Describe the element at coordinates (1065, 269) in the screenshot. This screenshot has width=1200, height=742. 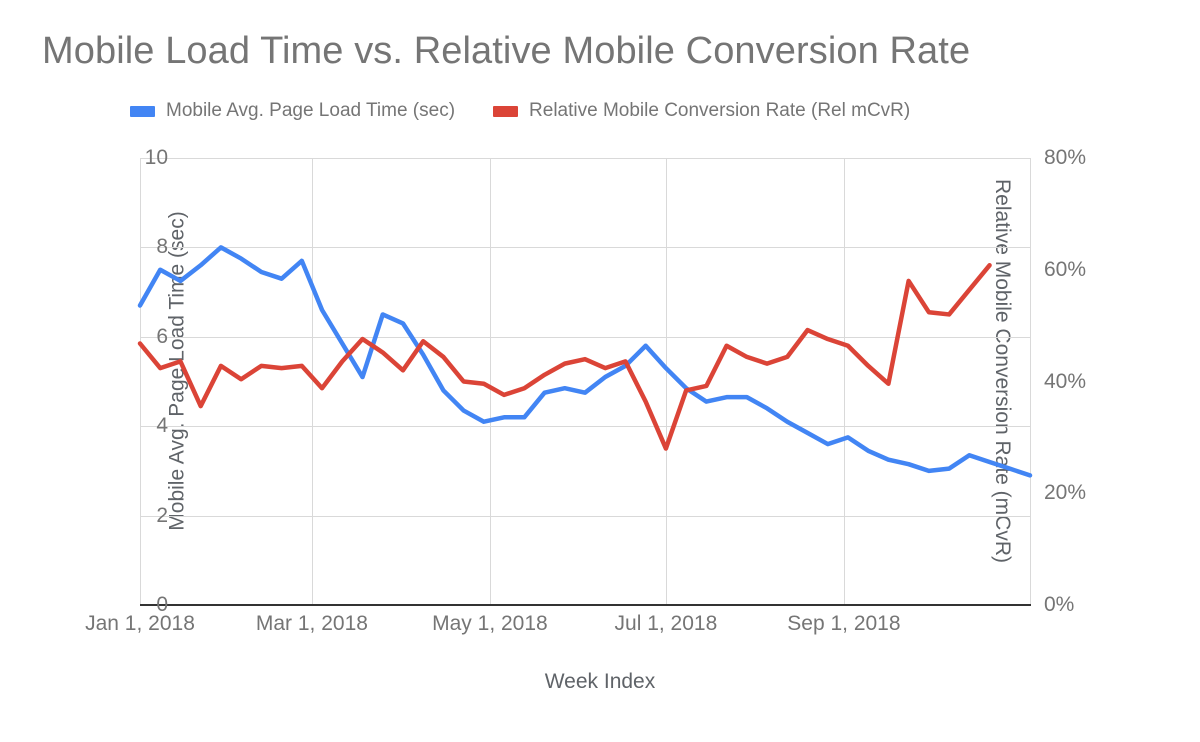
I see `y-axis-right-tick-label: 60%` at that location.